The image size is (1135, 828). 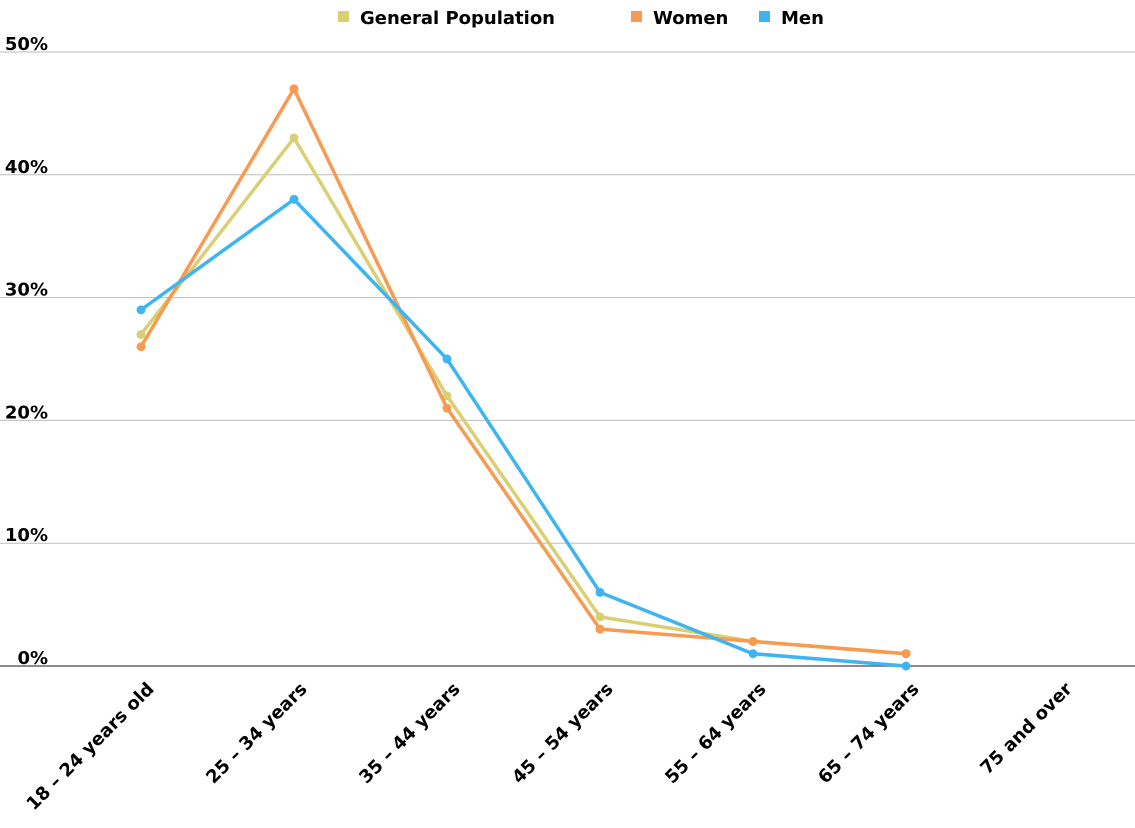 What do you see at coordinates (26, 351) in the screenshot?
I see `y-axis: 0% 10% 20% 30% 40% 50%` at bounding box center [26, 351].